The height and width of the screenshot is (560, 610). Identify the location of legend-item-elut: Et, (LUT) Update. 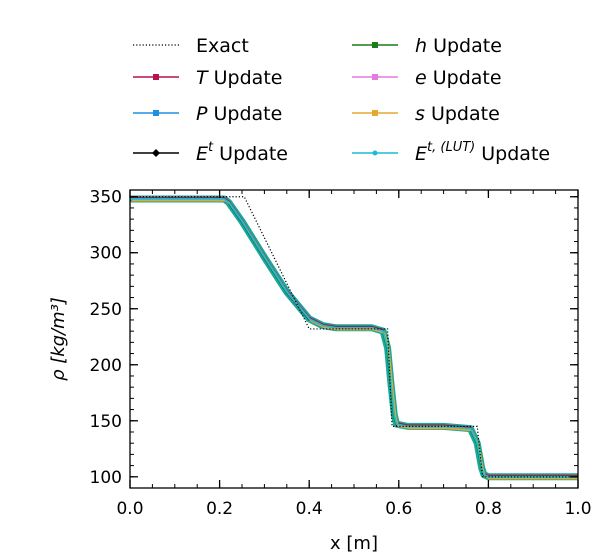
(451, 152).